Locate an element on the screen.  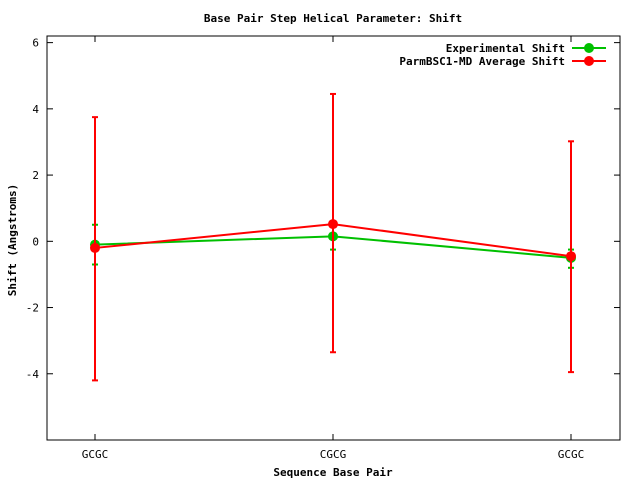
y-tick-label: -4 is located at coordinates (33, 374).